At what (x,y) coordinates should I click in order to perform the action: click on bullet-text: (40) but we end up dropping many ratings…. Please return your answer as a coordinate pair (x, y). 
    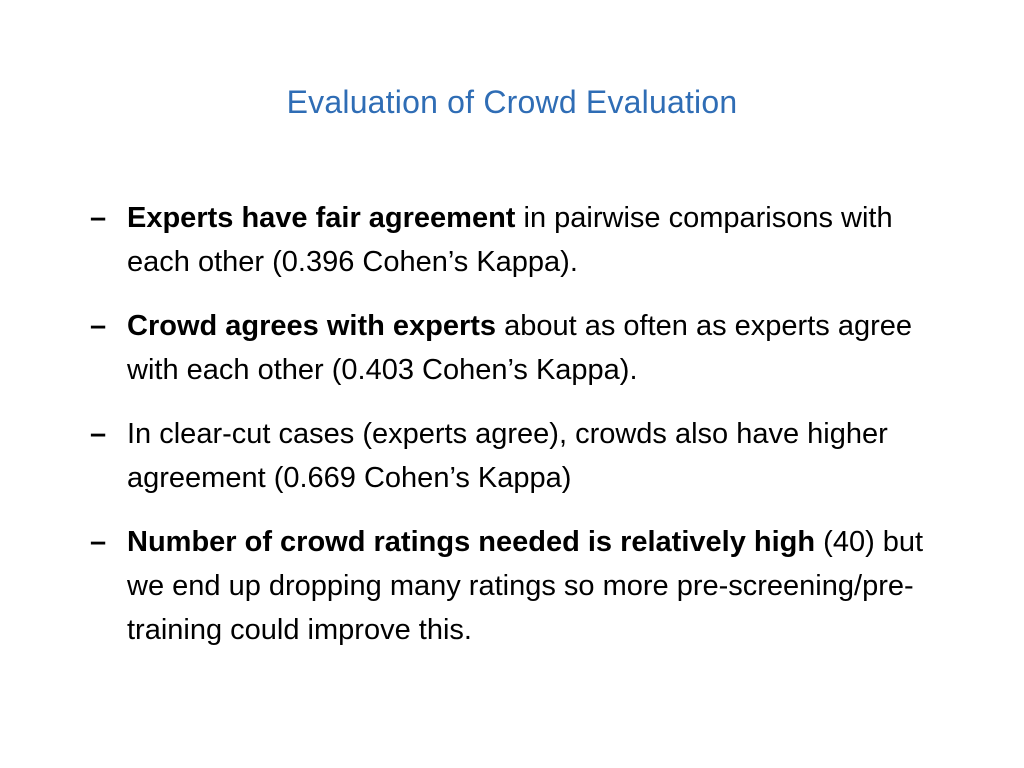
    Looking at the image, I should click on (525, 586).